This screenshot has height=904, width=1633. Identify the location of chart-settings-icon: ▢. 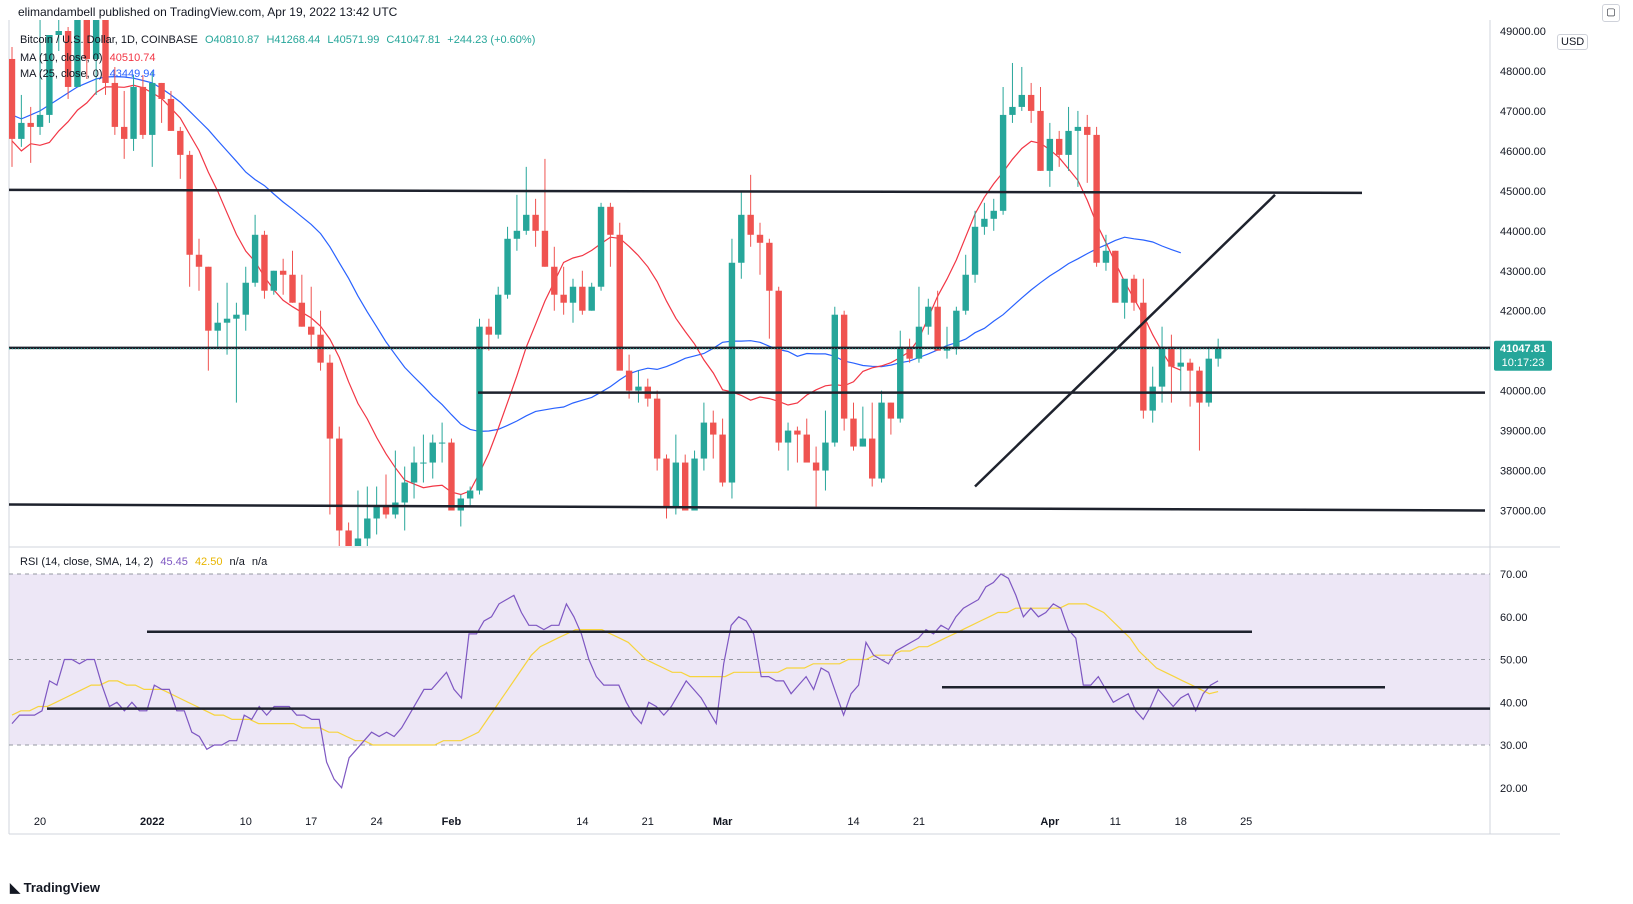
(1611, 13).